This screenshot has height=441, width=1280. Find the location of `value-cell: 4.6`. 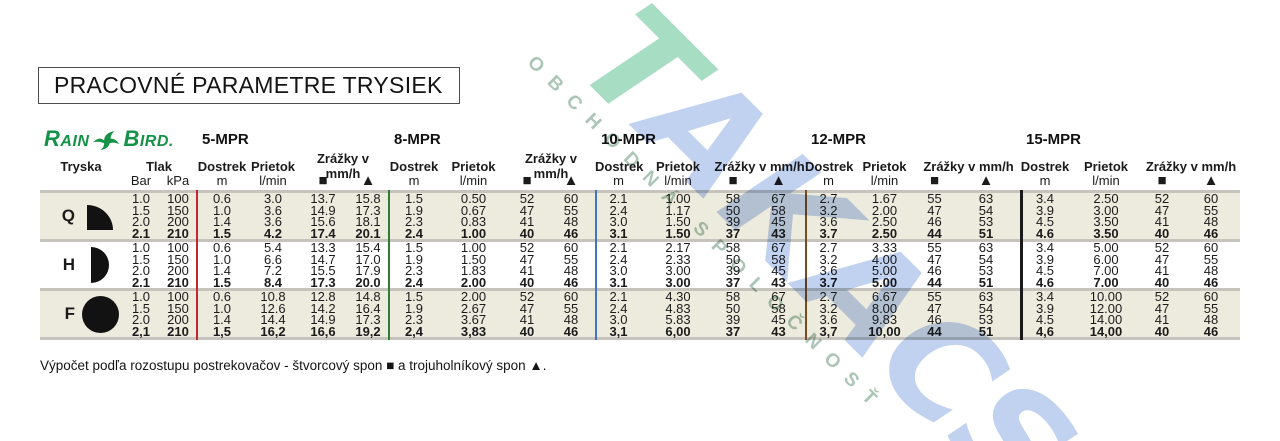

value-cell: 4.6 is located at coordinates (1045, 233).